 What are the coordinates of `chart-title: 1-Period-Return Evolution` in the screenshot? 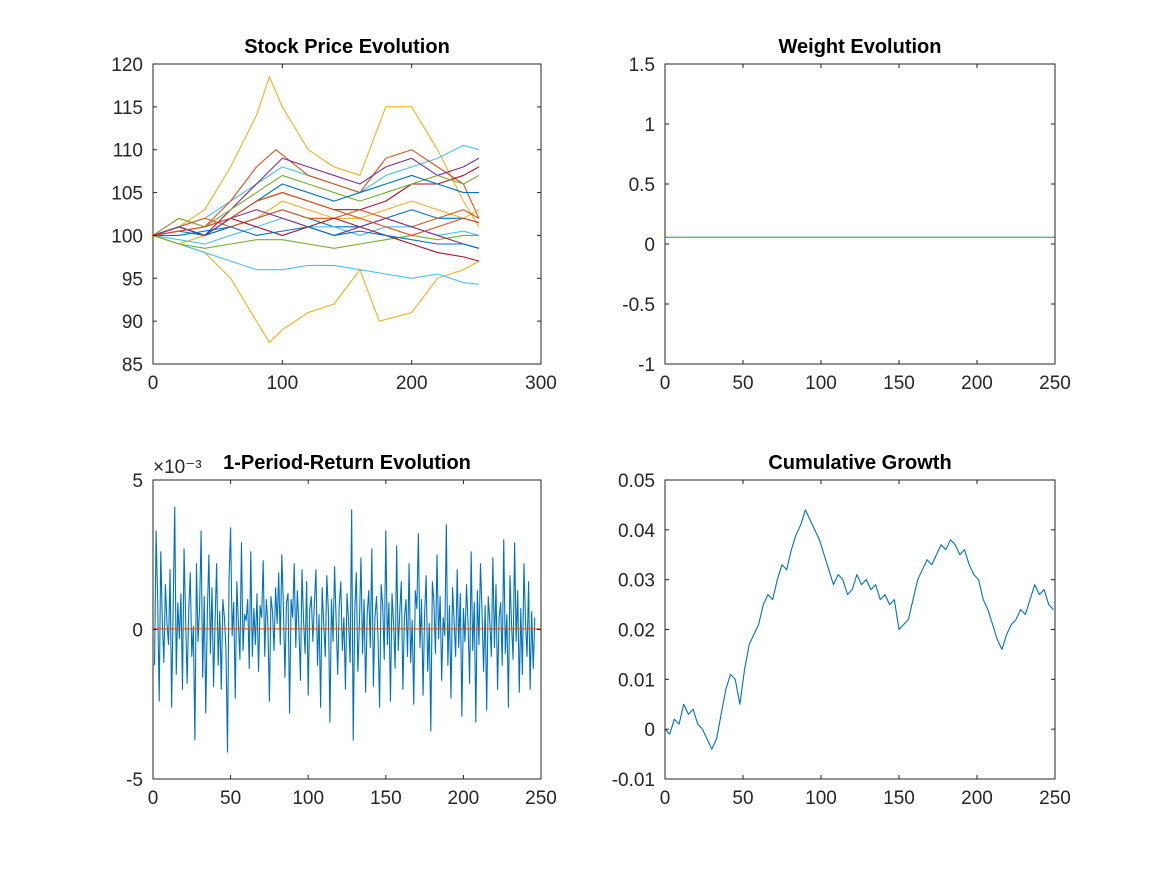 It's located at (347, 463).